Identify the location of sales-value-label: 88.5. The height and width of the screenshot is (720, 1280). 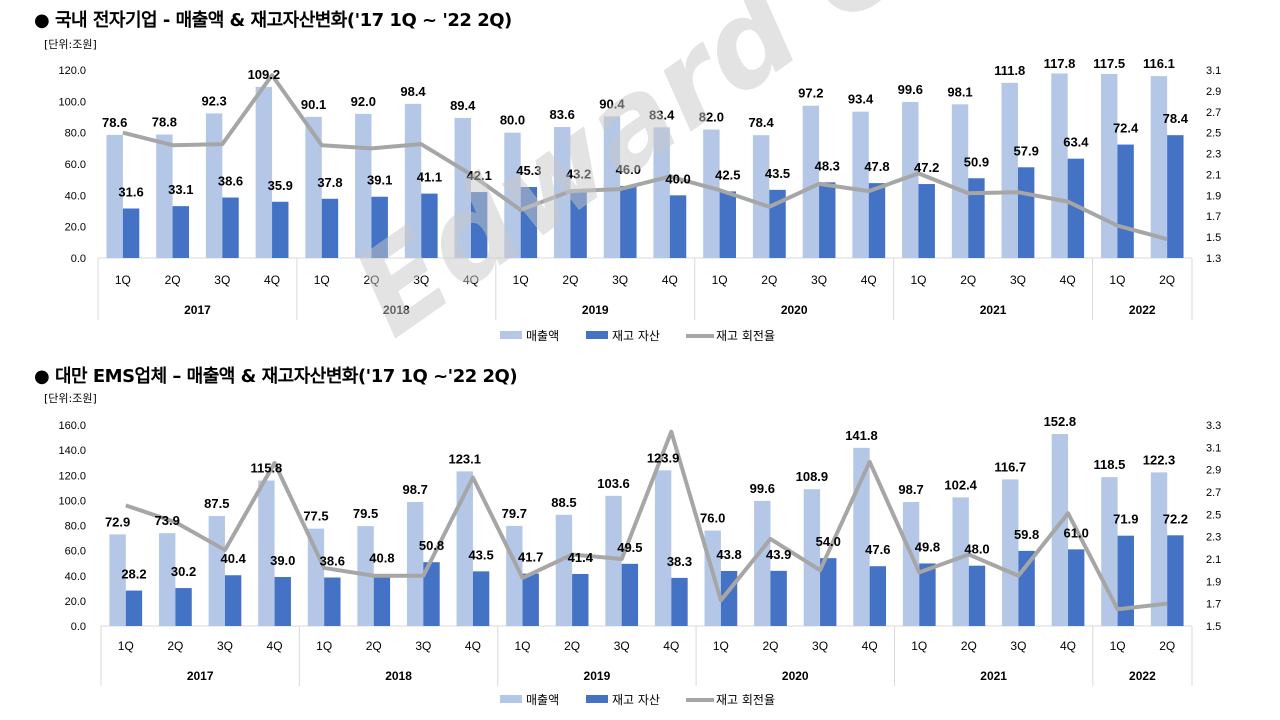
(563, 502).